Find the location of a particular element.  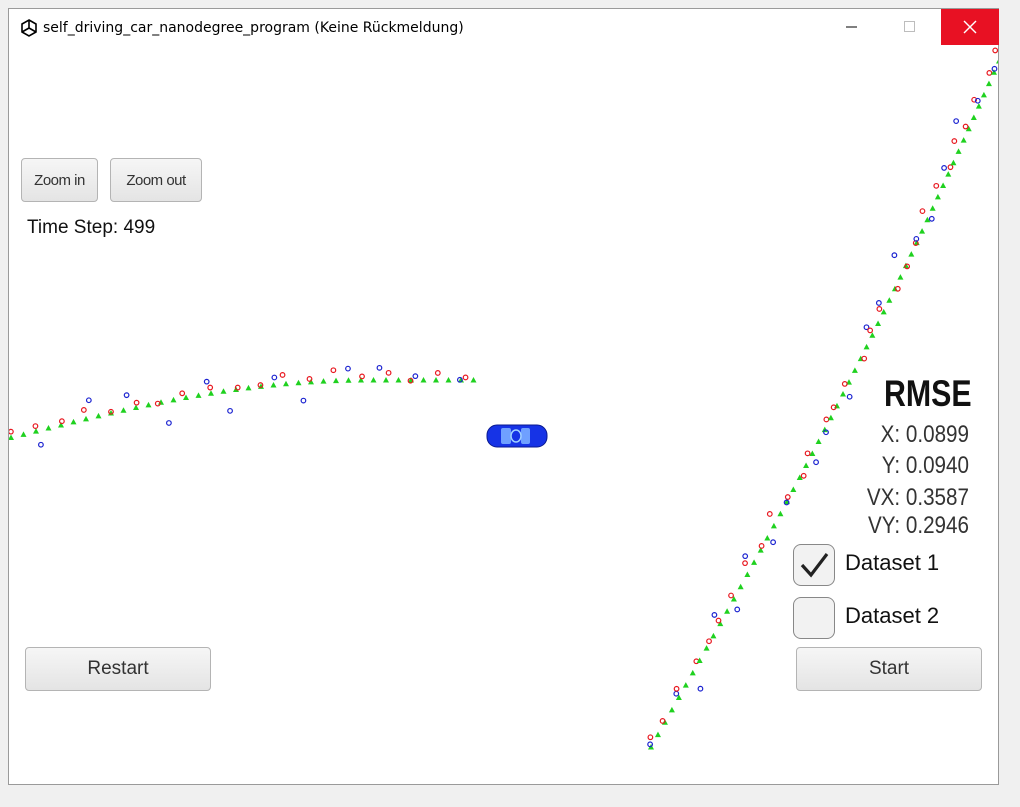

checkmark-icon is located at coordinates (814, 565).